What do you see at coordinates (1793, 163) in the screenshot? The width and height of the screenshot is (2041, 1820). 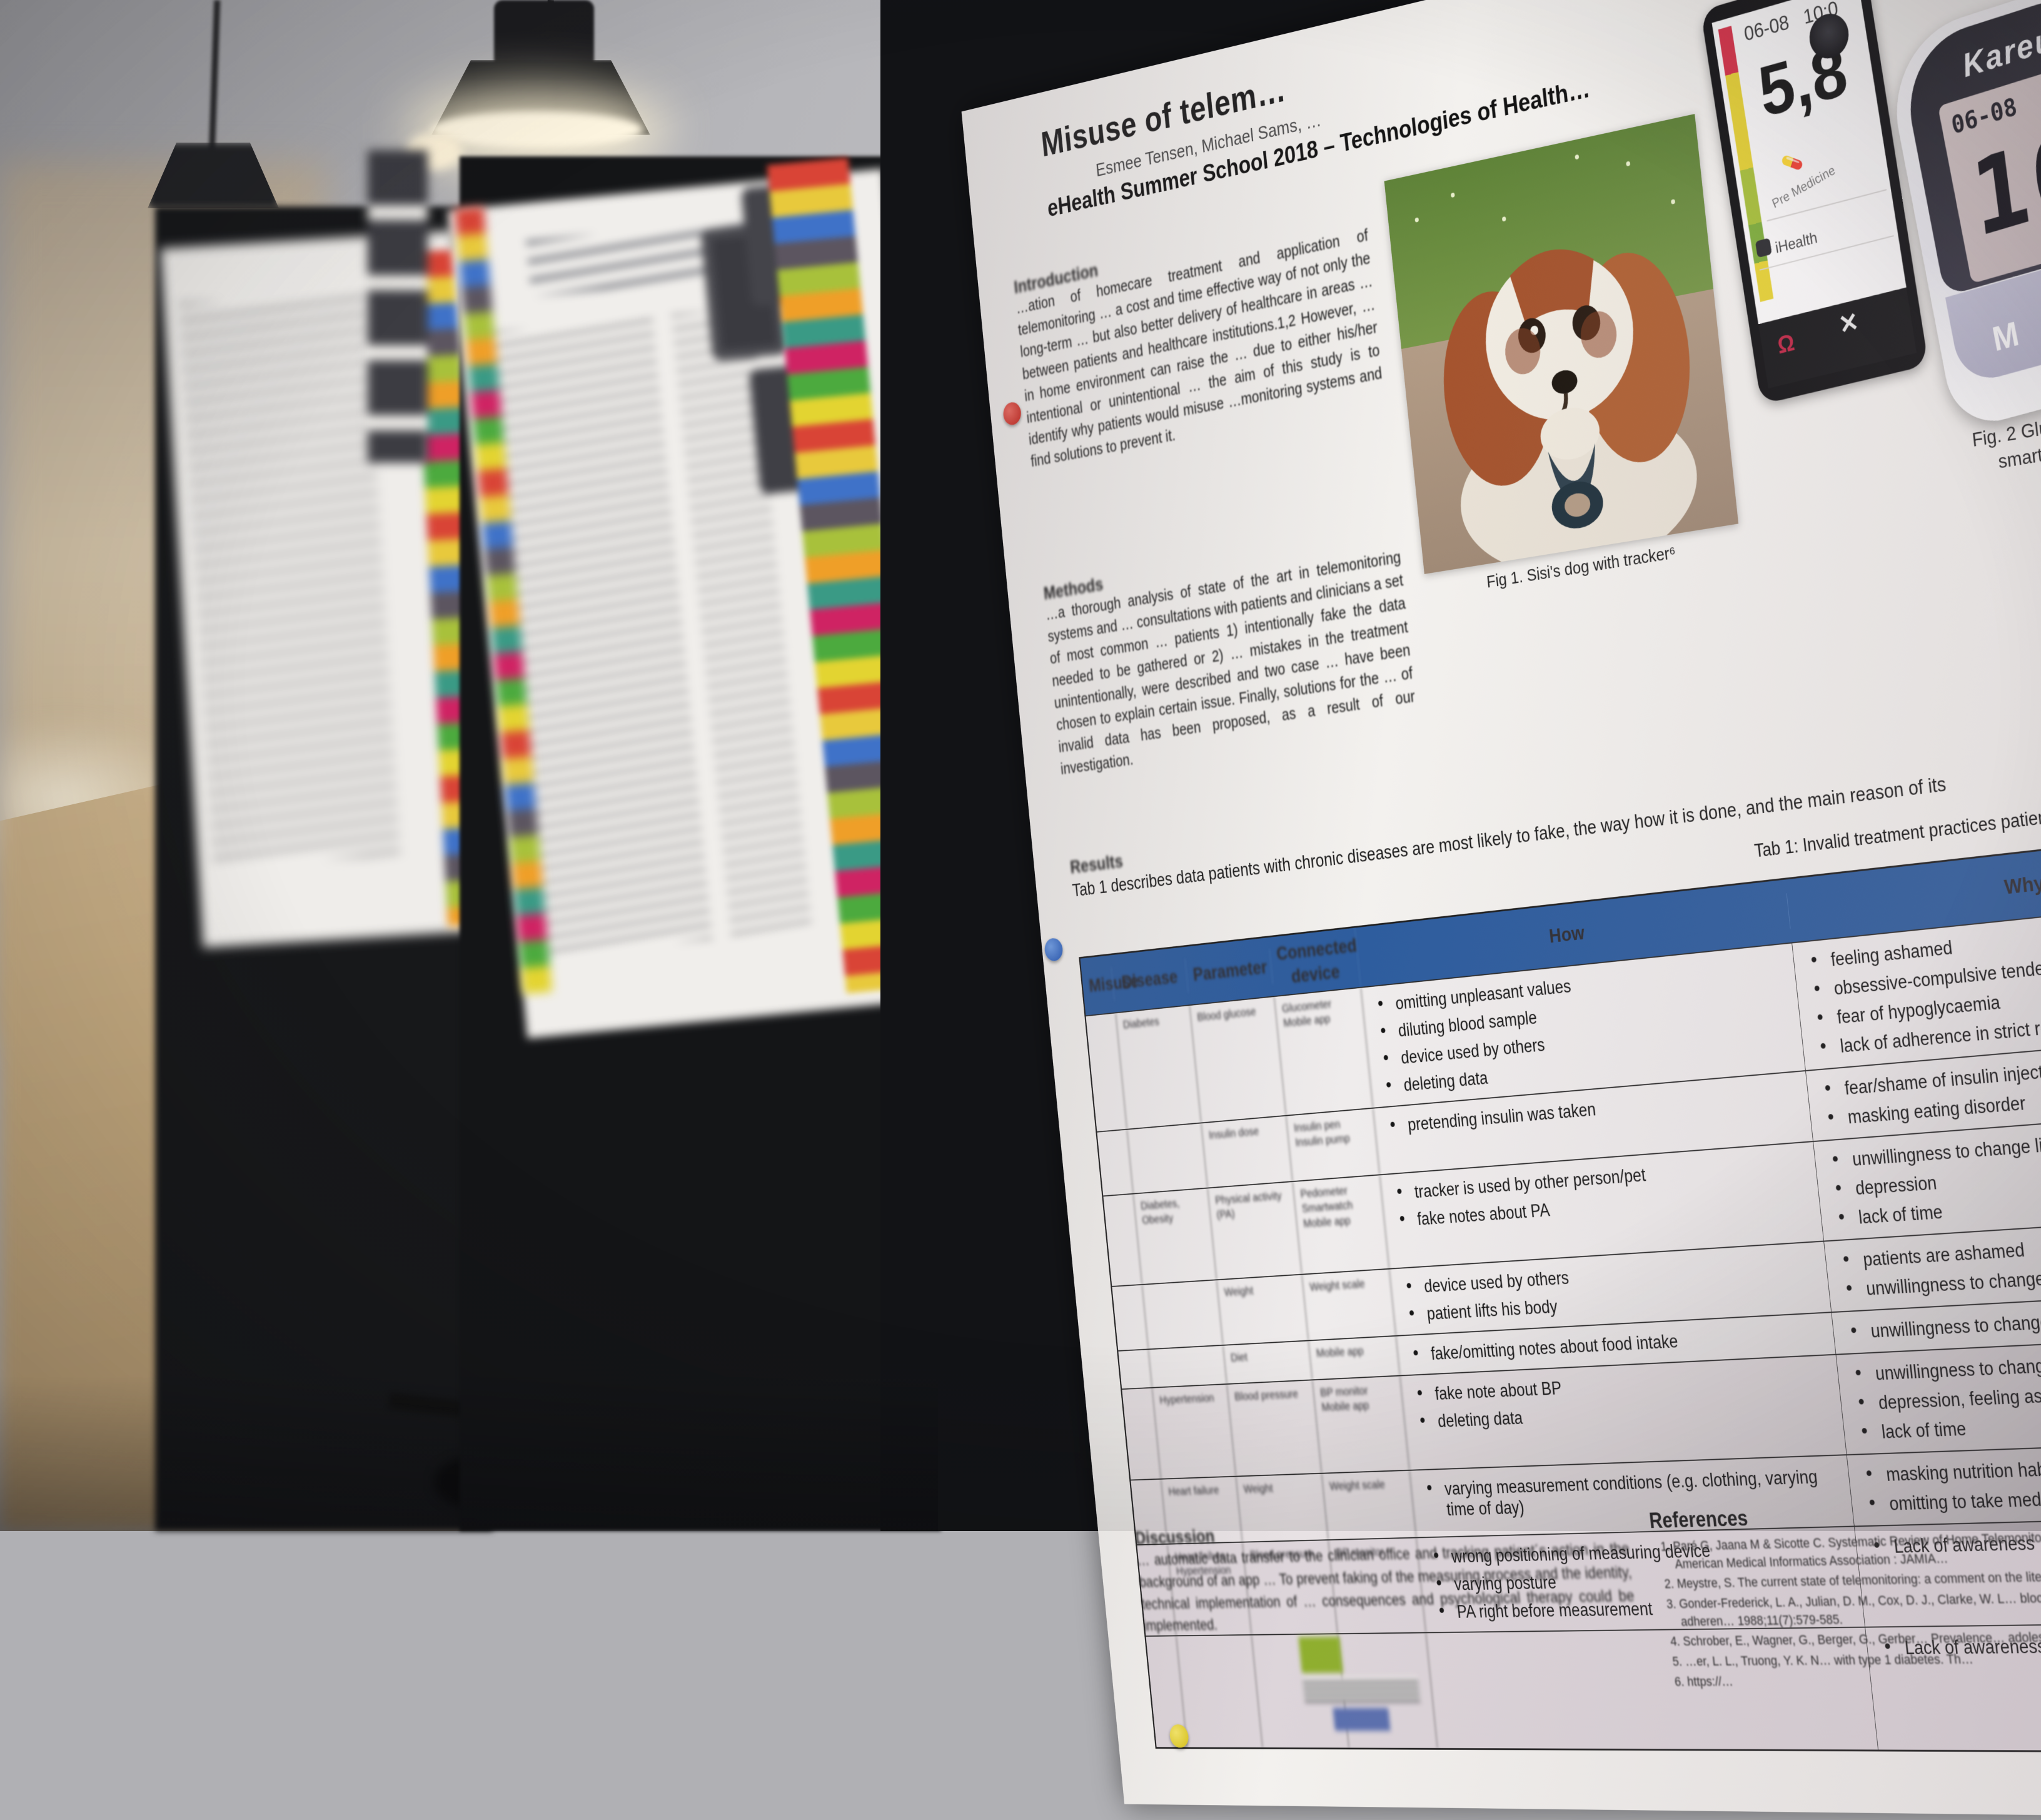 I see `pill-icon: 💊` at bounding box center [1793, 163].